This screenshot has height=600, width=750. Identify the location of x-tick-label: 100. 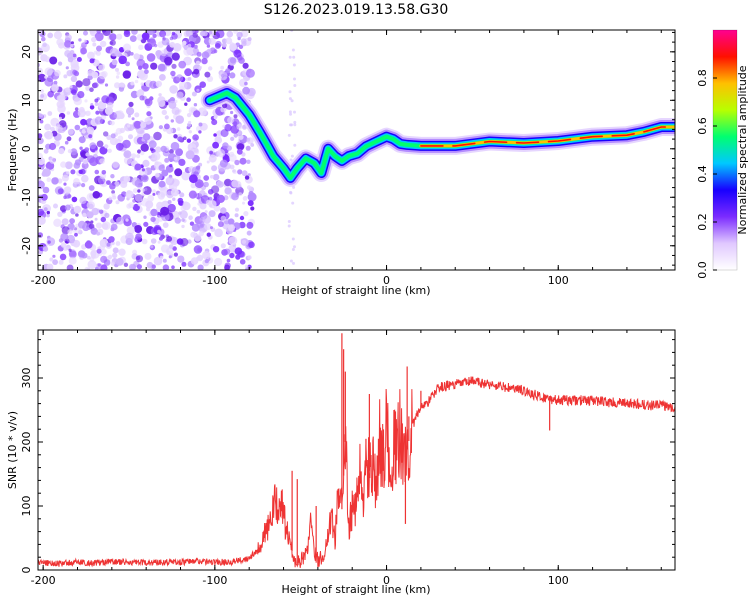
(558, 280).